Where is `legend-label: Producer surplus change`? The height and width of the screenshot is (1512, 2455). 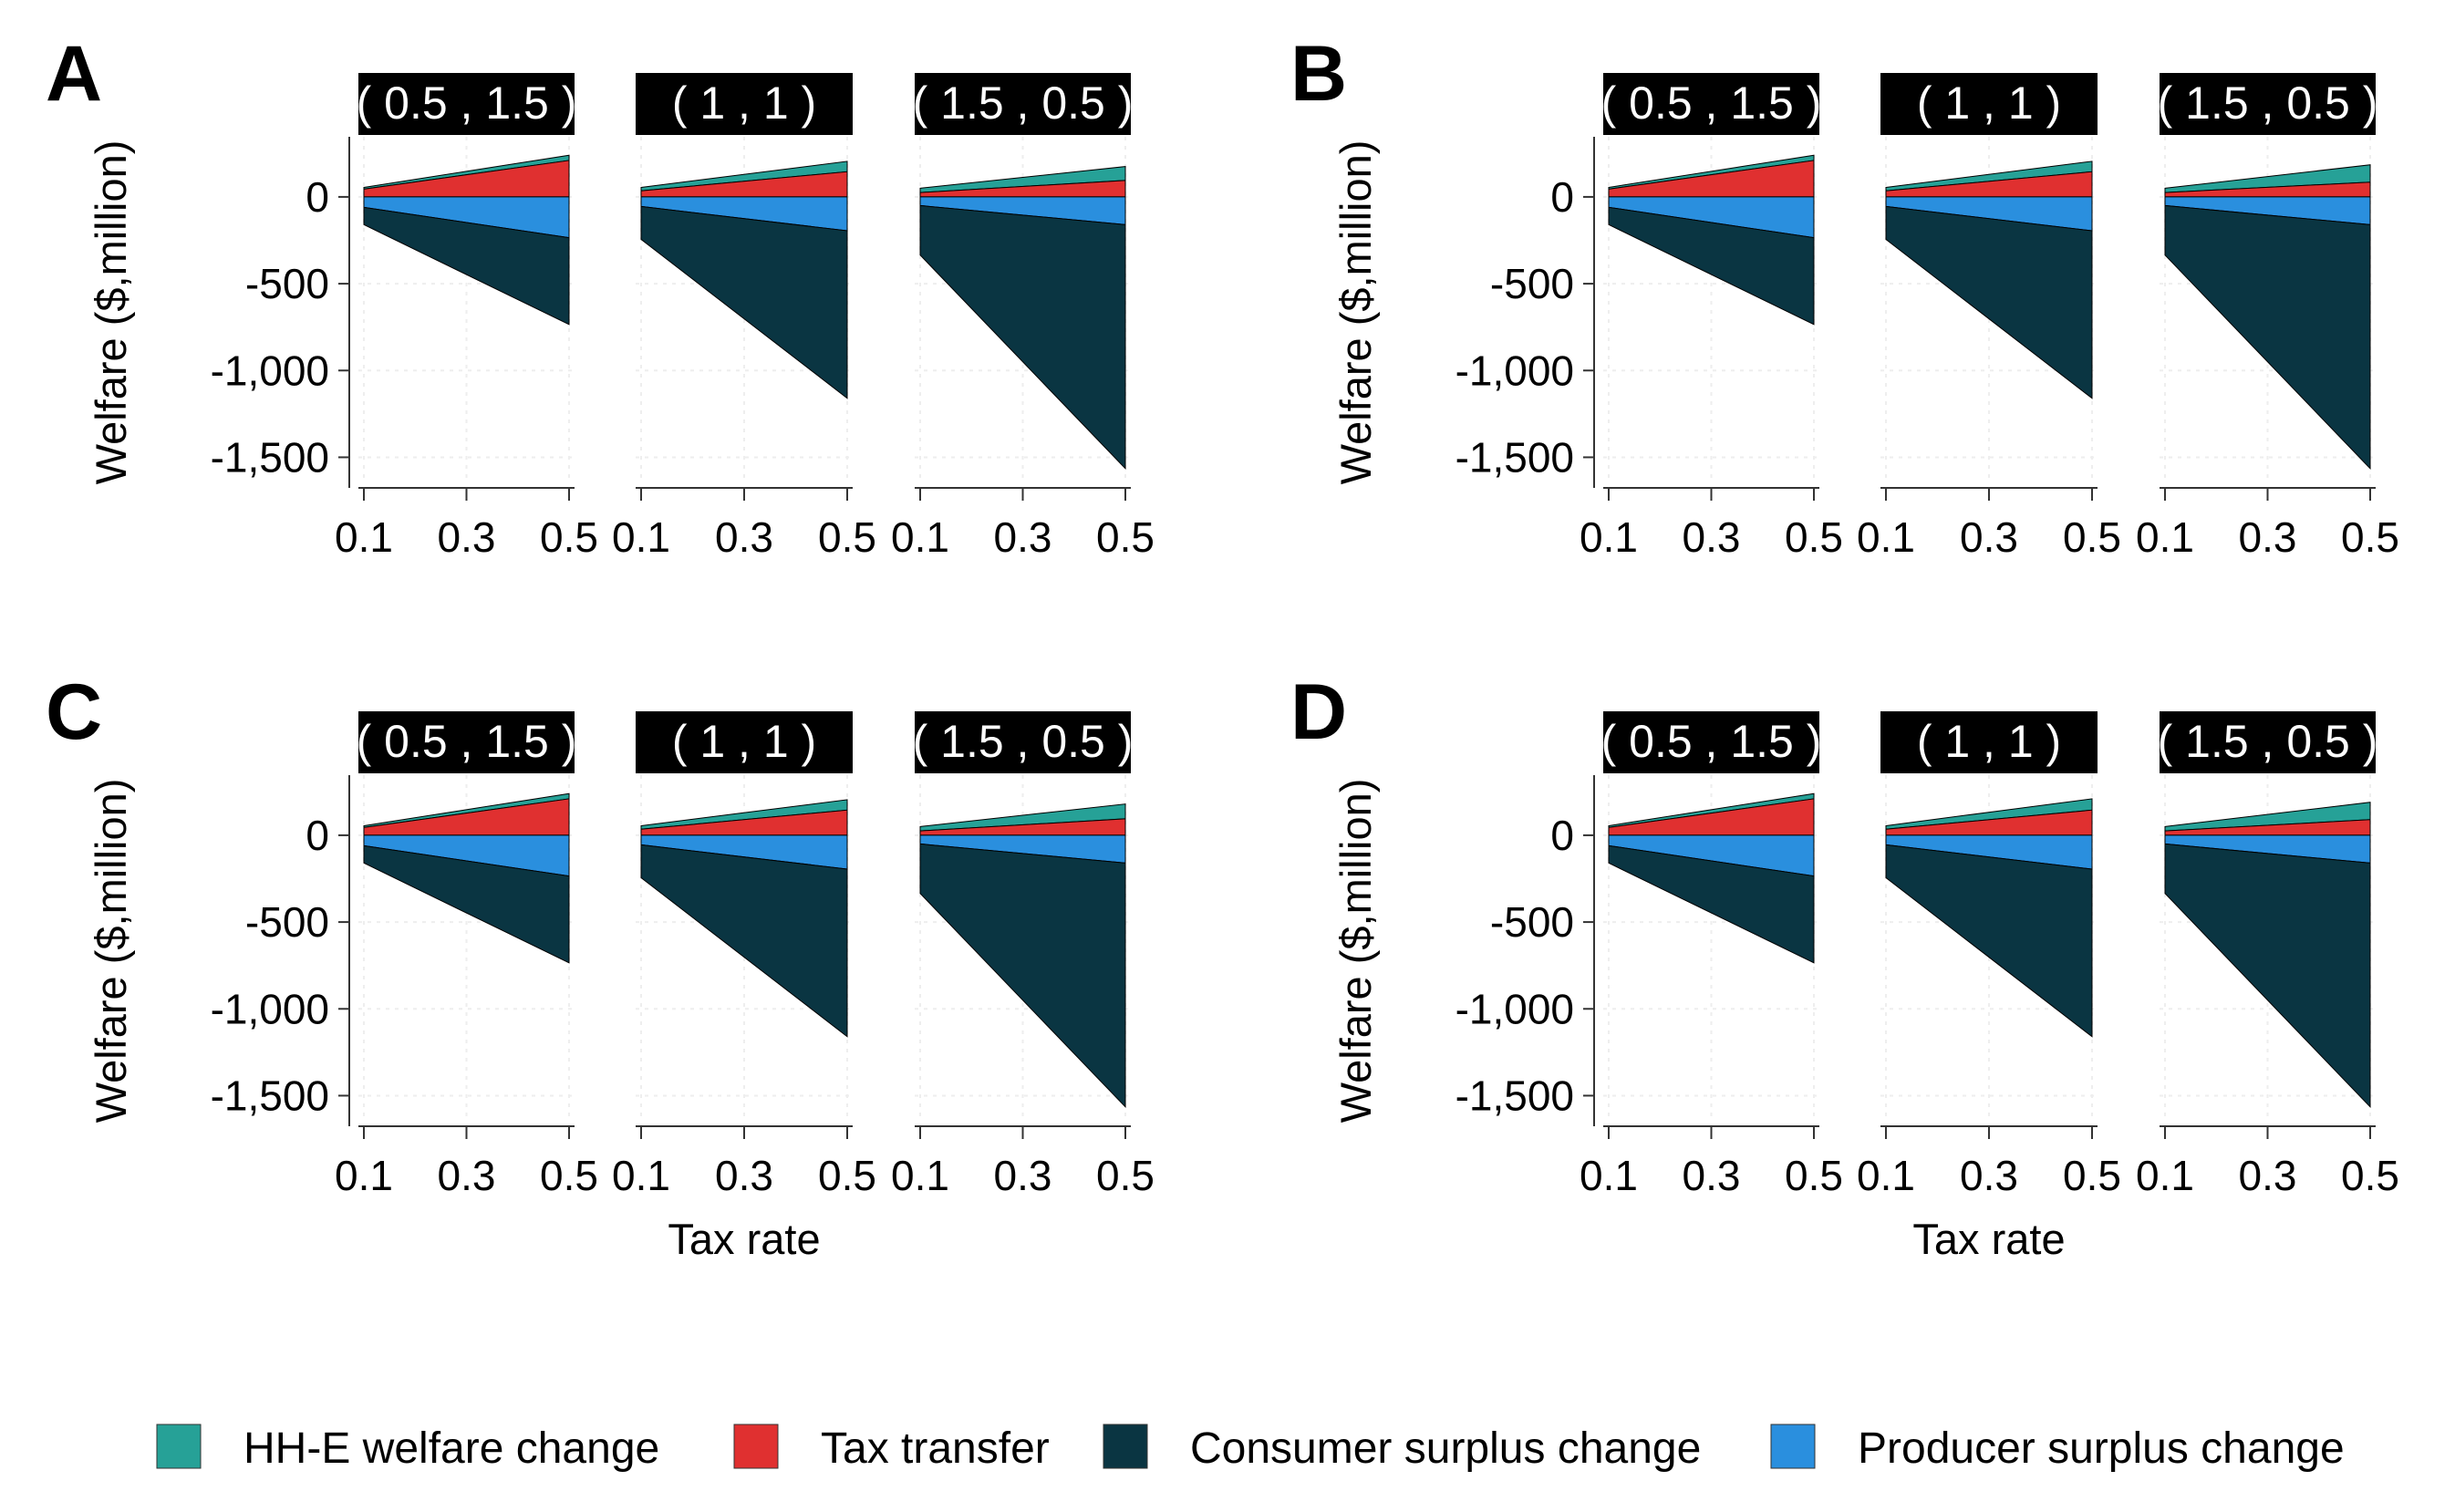 legend-label: Producer surplus change is located at coordinates (2101, 1448).